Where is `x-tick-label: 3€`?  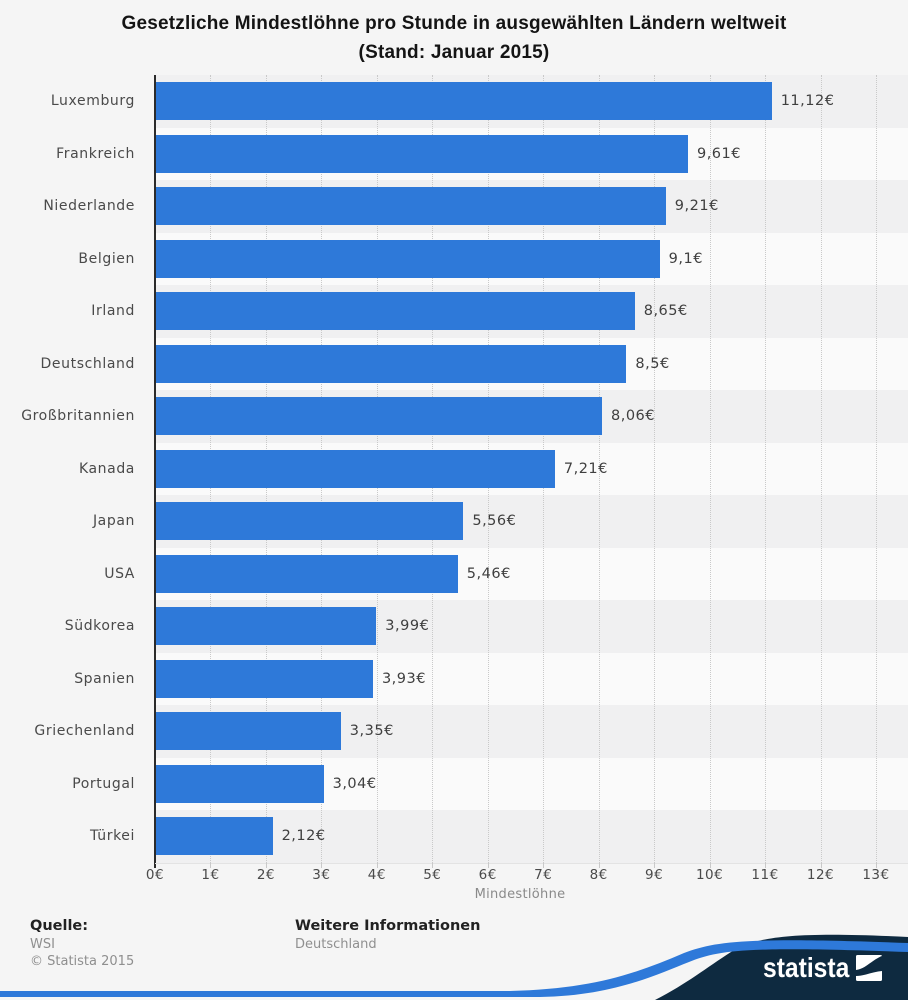 x-tick-label: 3€ is located at coordinates (321, 875).